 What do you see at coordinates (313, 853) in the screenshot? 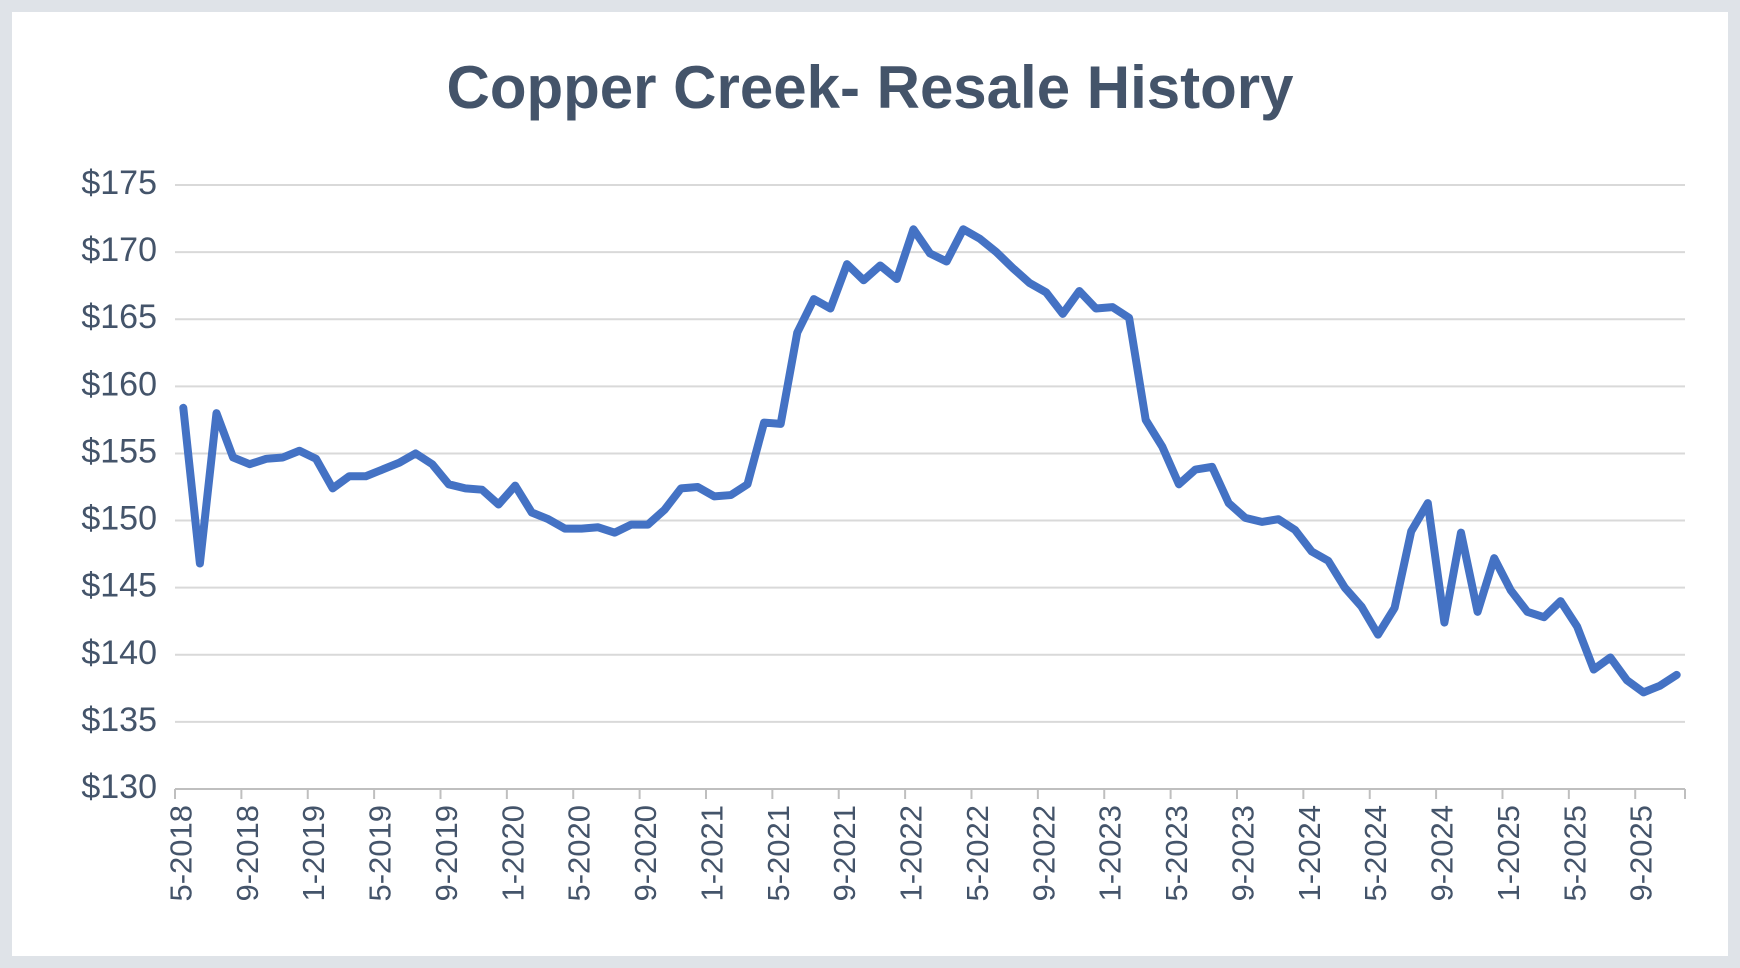
I see `x-tick-label: 1-2019` at bounding box center [313, 853].